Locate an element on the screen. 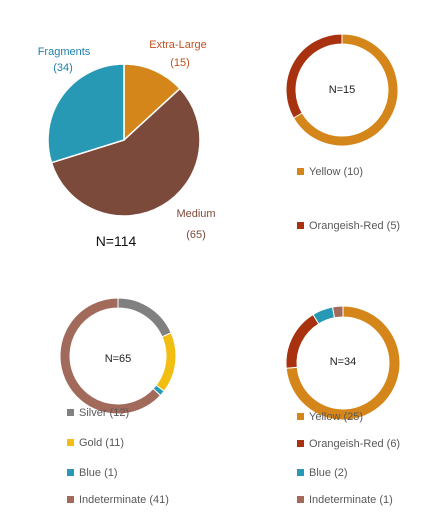  medium-legend-item: Indeterminate (41) is located at coordinates (124, 500).